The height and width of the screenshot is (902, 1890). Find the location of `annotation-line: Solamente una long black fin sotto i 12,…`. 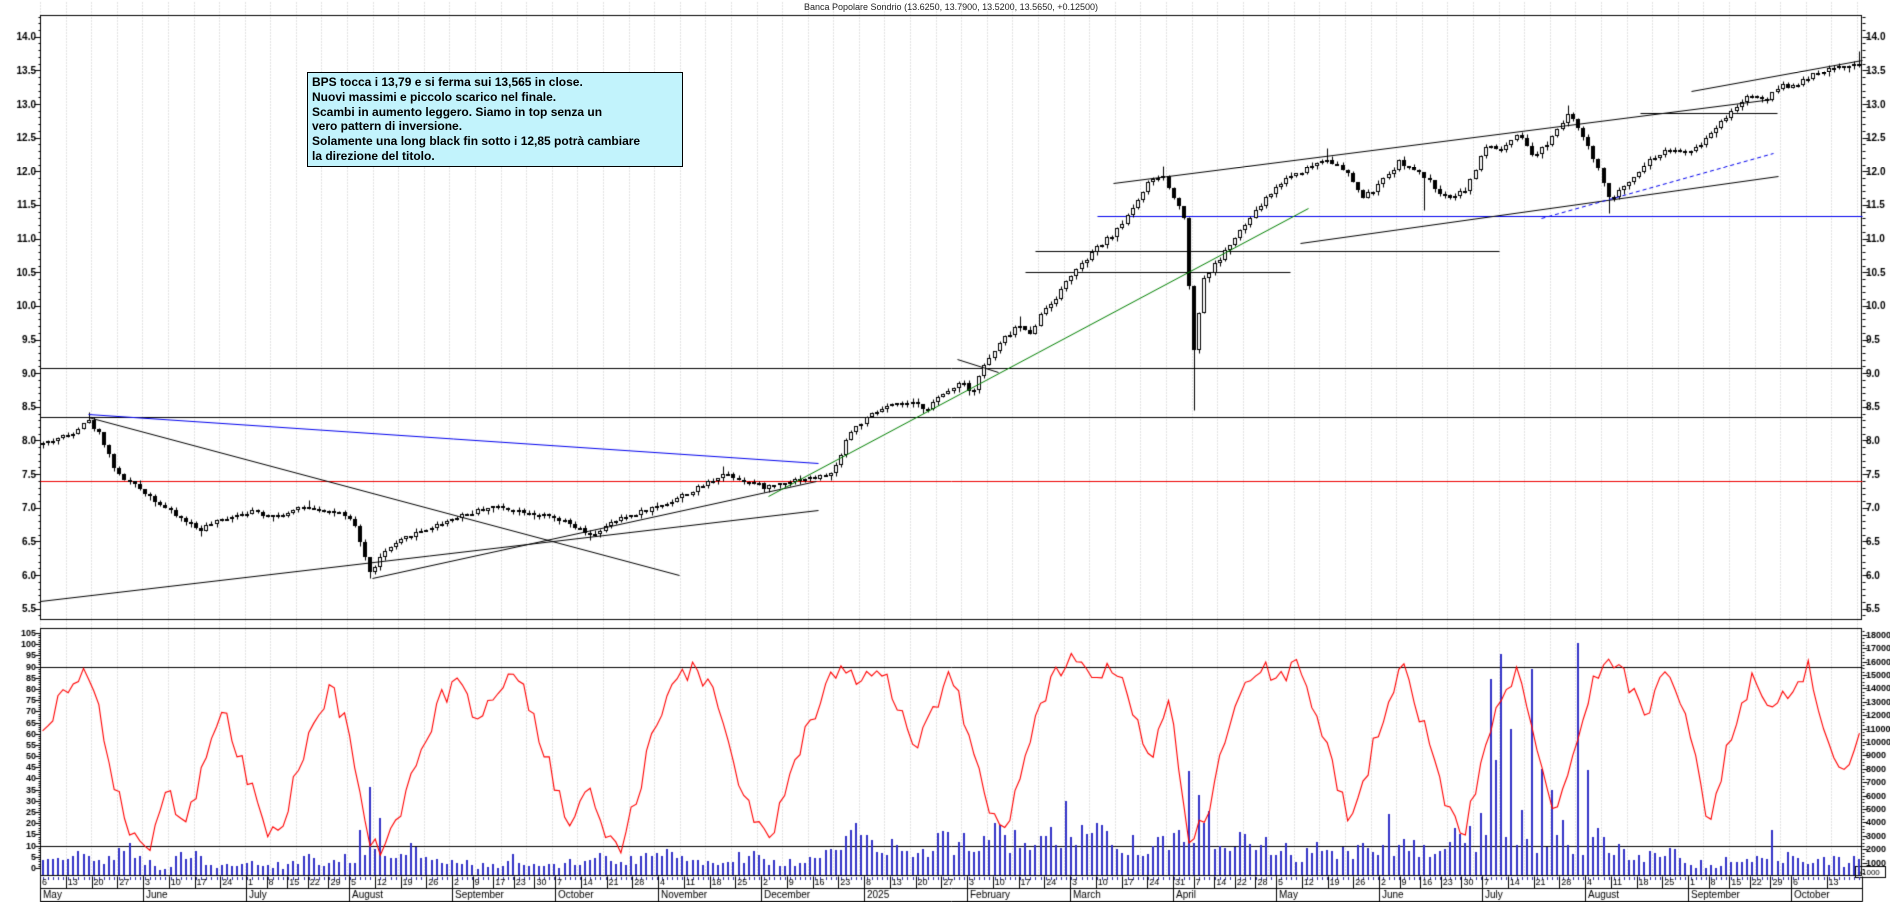

annotation-line: Solamente una long black fin sotto i 12,… is located at coordinates (476, 141).